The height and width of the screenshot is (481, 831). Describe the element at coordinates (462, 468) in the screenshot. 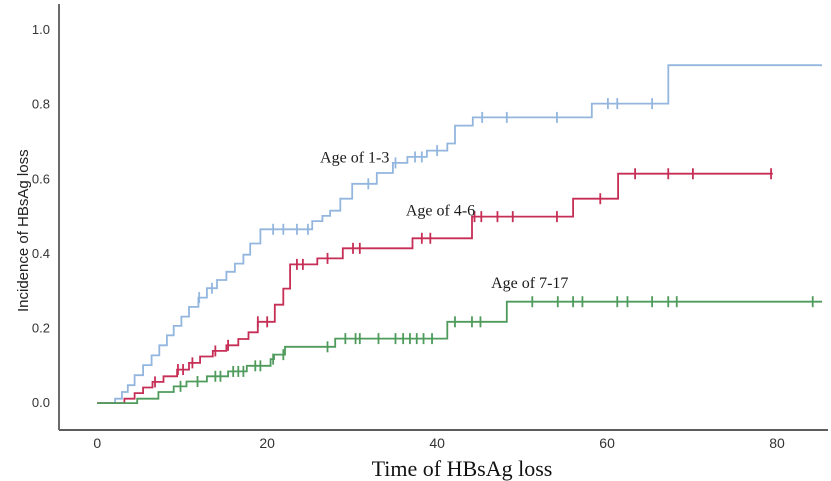

I see `x-axis-title: Time of HBsAg loss` at that location.